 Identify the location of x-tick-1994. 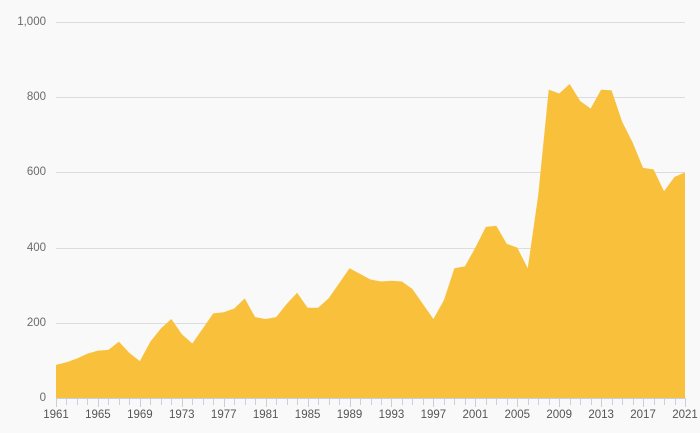
(402, 401).